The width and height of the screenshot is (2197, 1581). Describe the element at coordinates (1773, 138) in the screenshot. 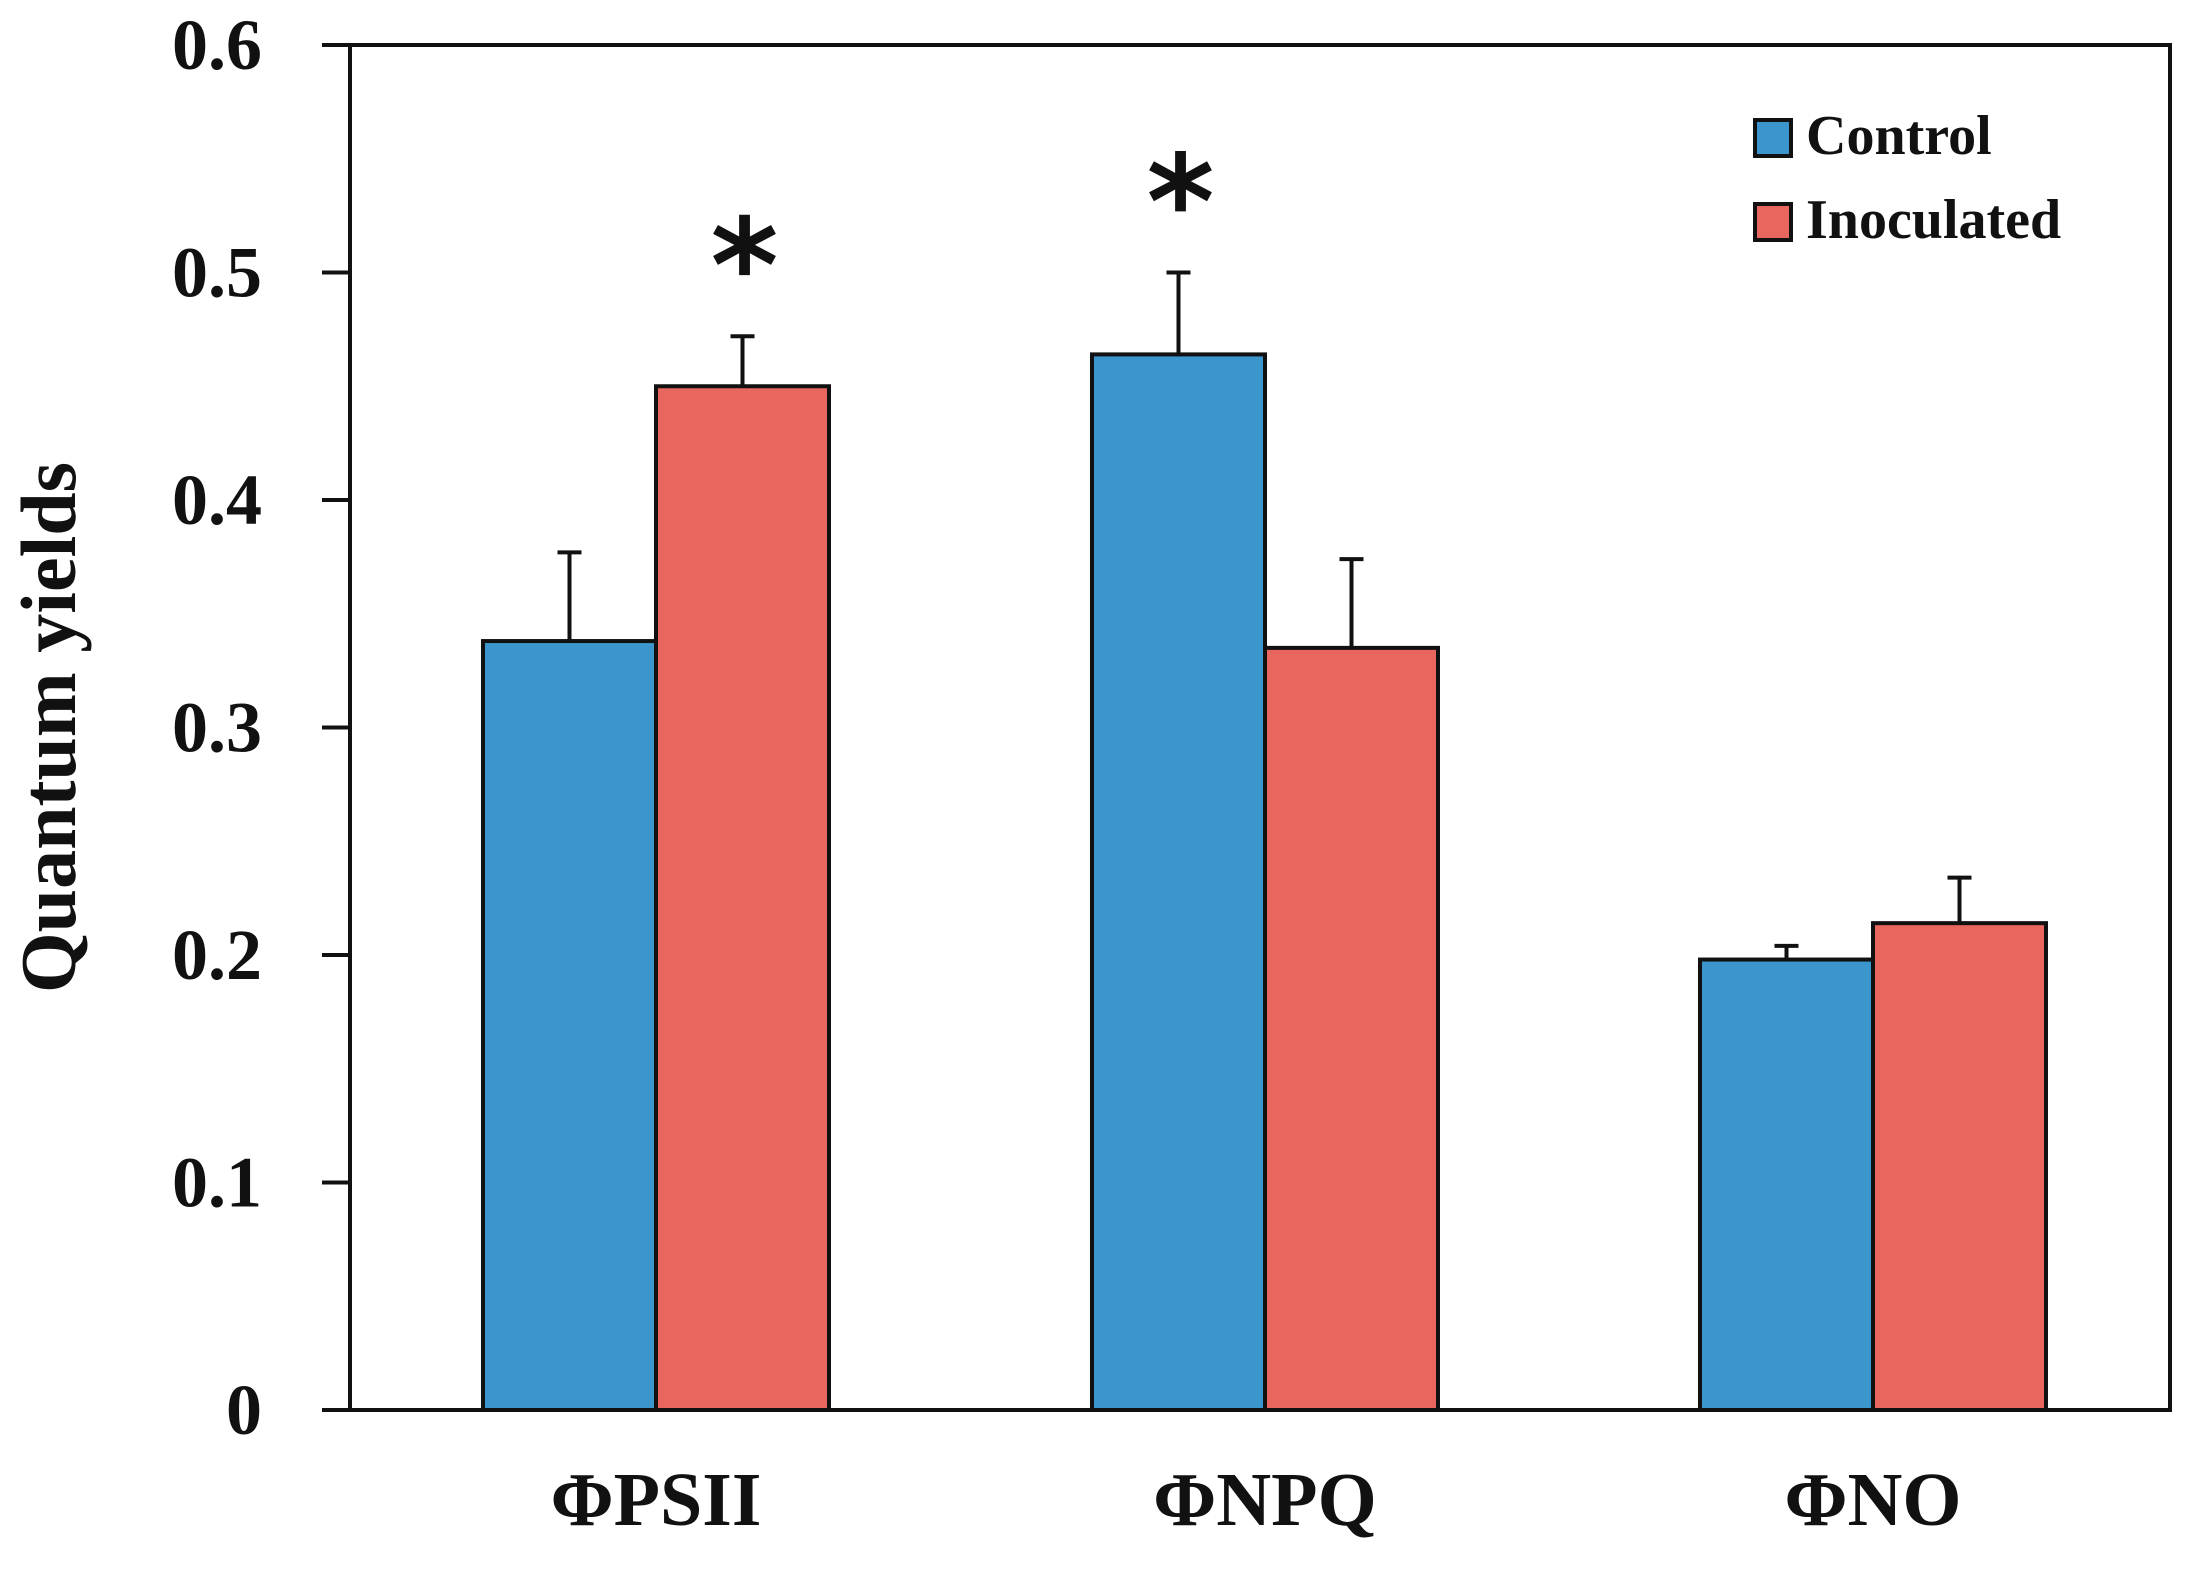

I see `legend-swatch-control` at that location.